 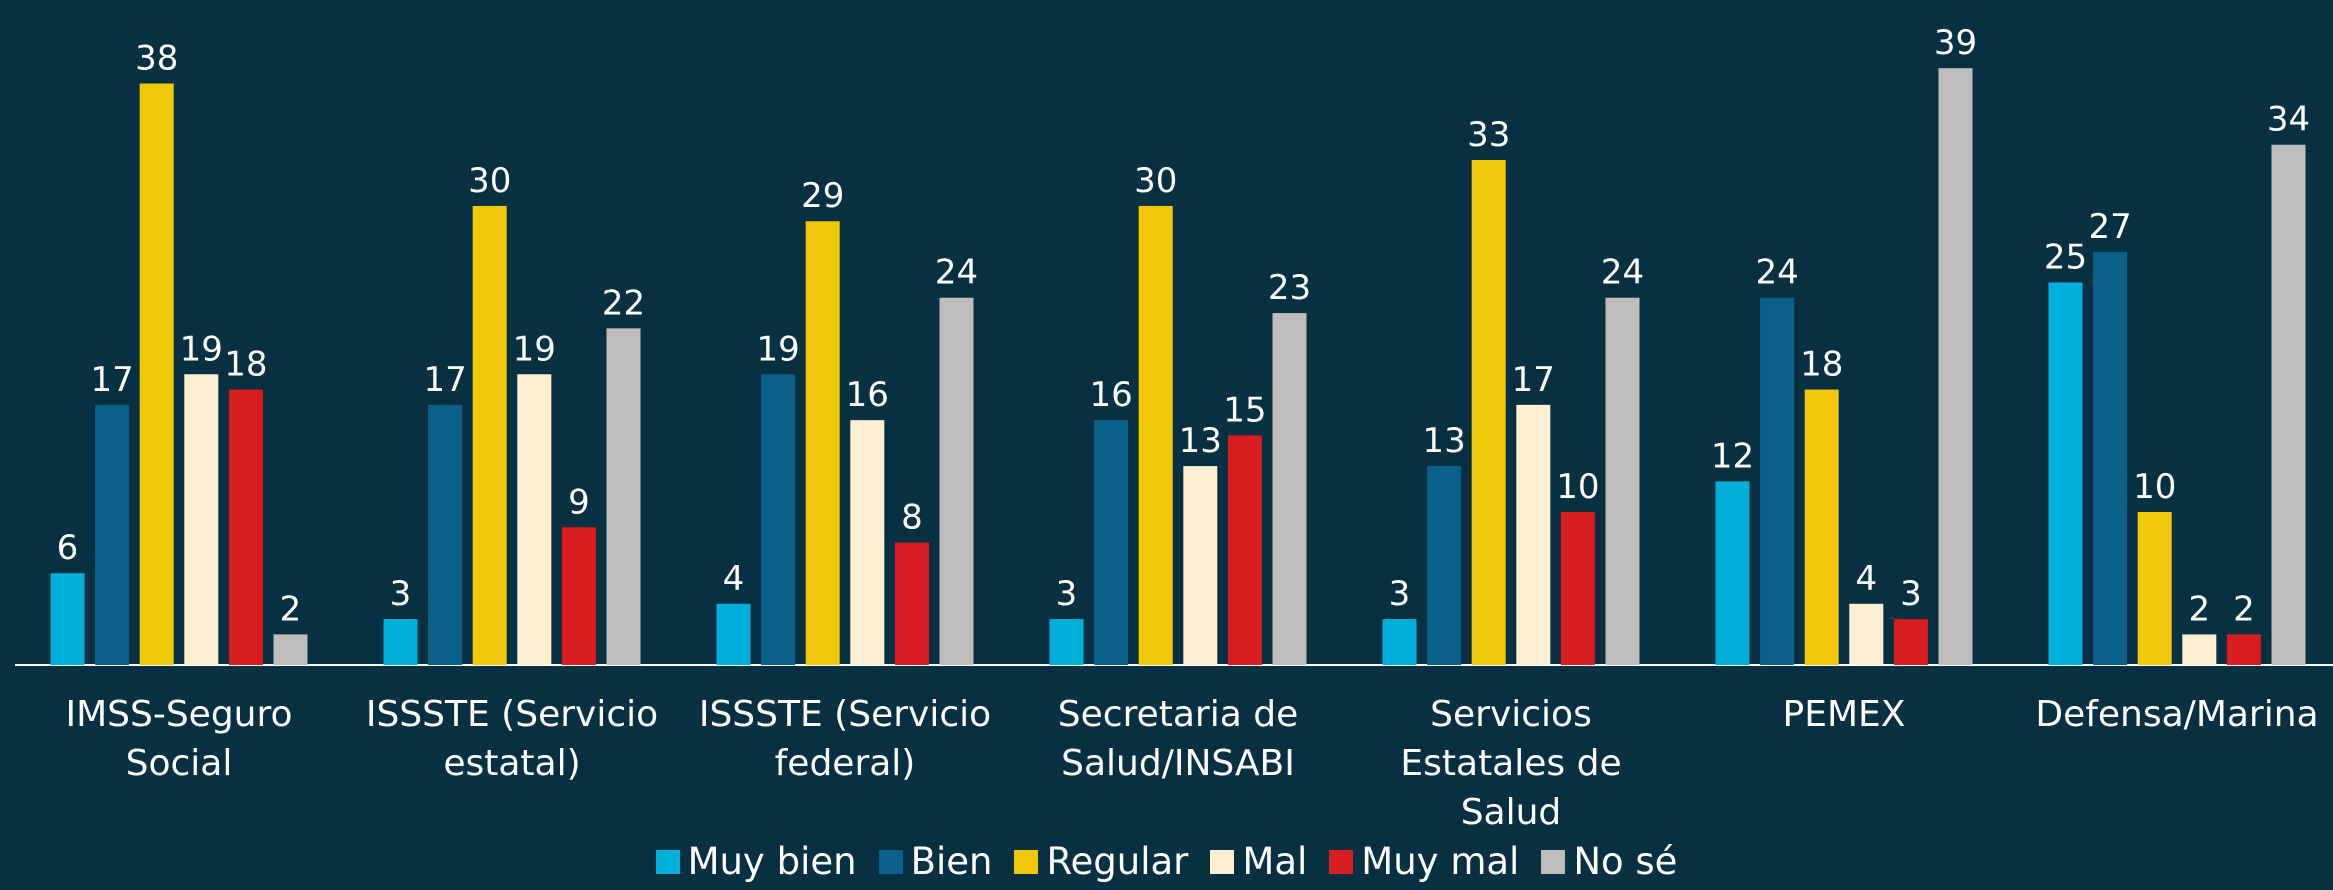 I want to click on legend-item: No sé, so click(x=1609, y=861).